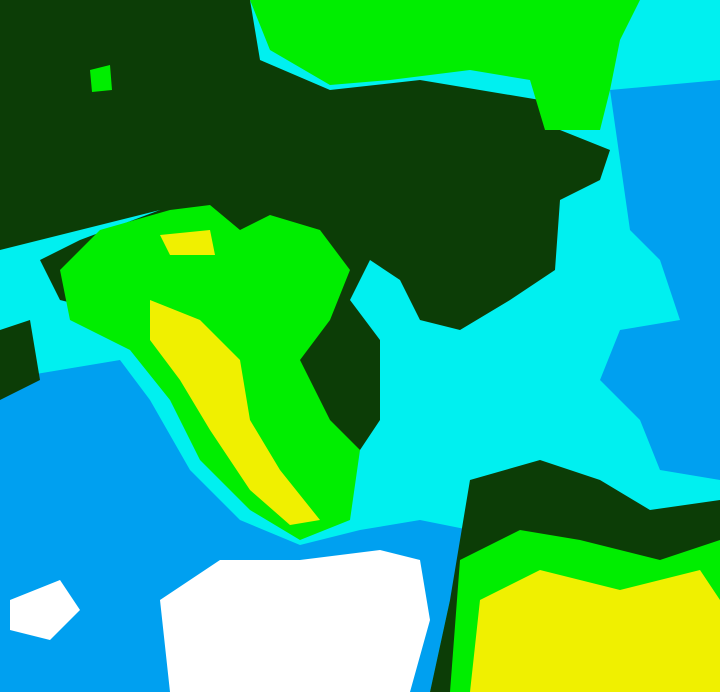 The image size is (720, 692). Describe the element at coordinates (595, 631) in the screenshot. I see `yellow-southeast` at that location.